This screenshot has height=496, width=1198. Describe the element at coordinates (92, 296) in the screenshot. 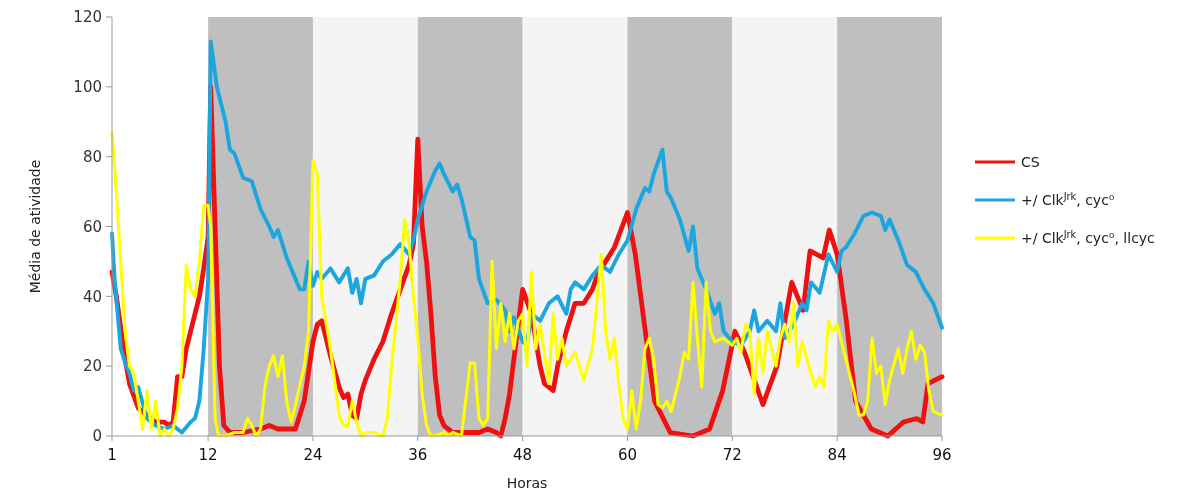

I see `y-tick-label: 40` at that location.